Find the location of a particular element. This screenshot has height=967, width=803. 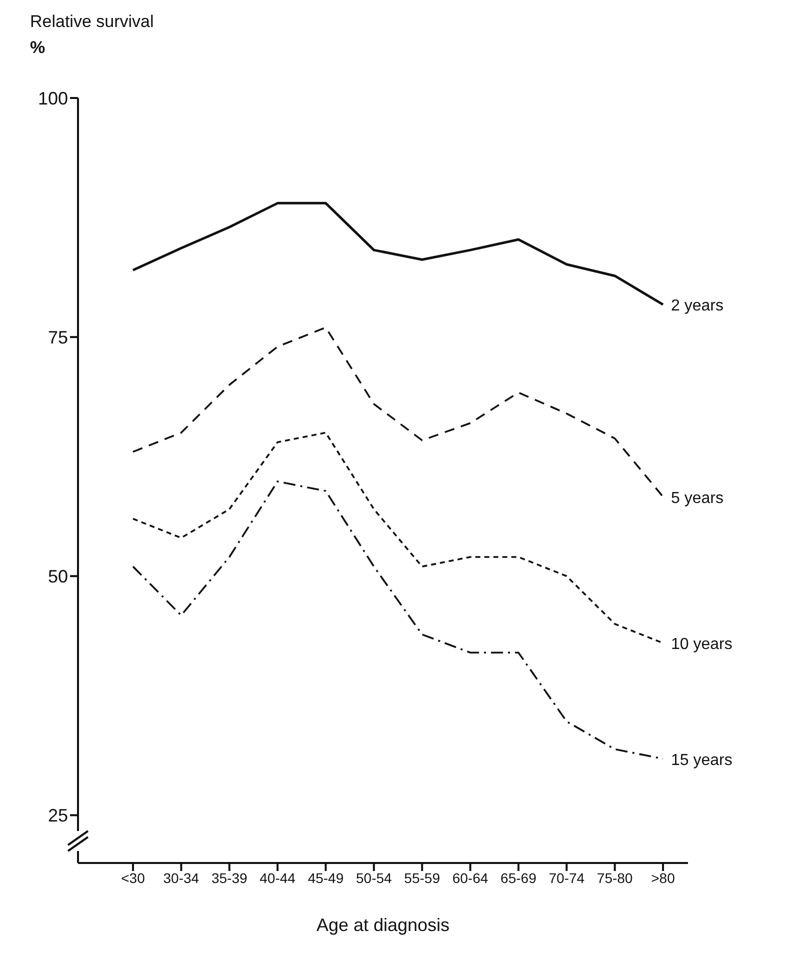

x-tick-label: 45-49 is located at coordinates (326, 878).